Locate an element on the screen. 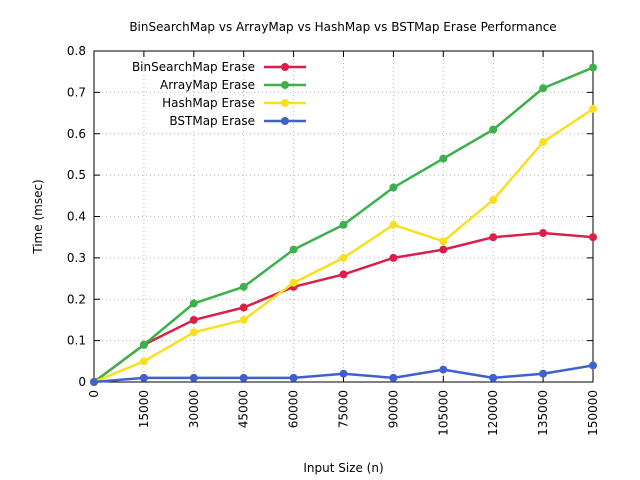  x-tick-label: 105000 is located at coordinates (443, 413).